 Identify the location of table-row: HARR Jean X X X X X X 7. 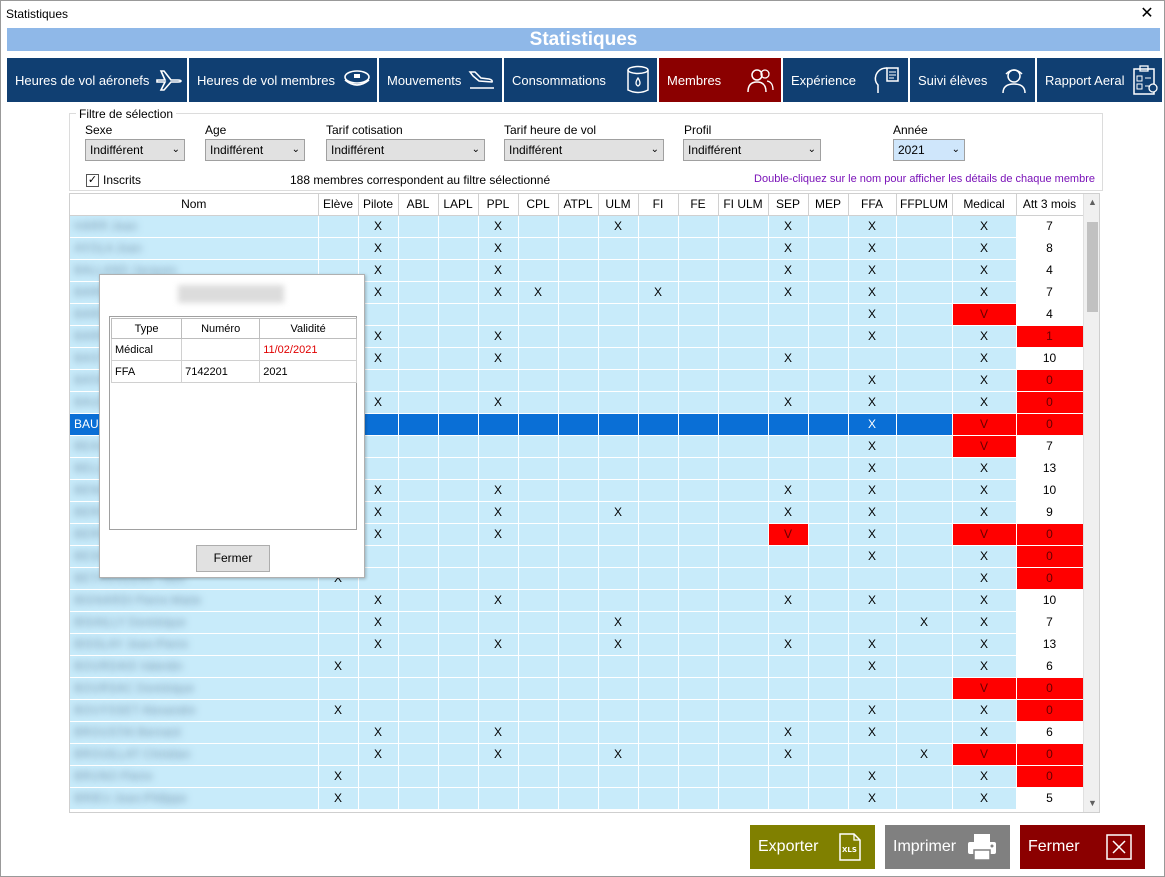
(577, 226).